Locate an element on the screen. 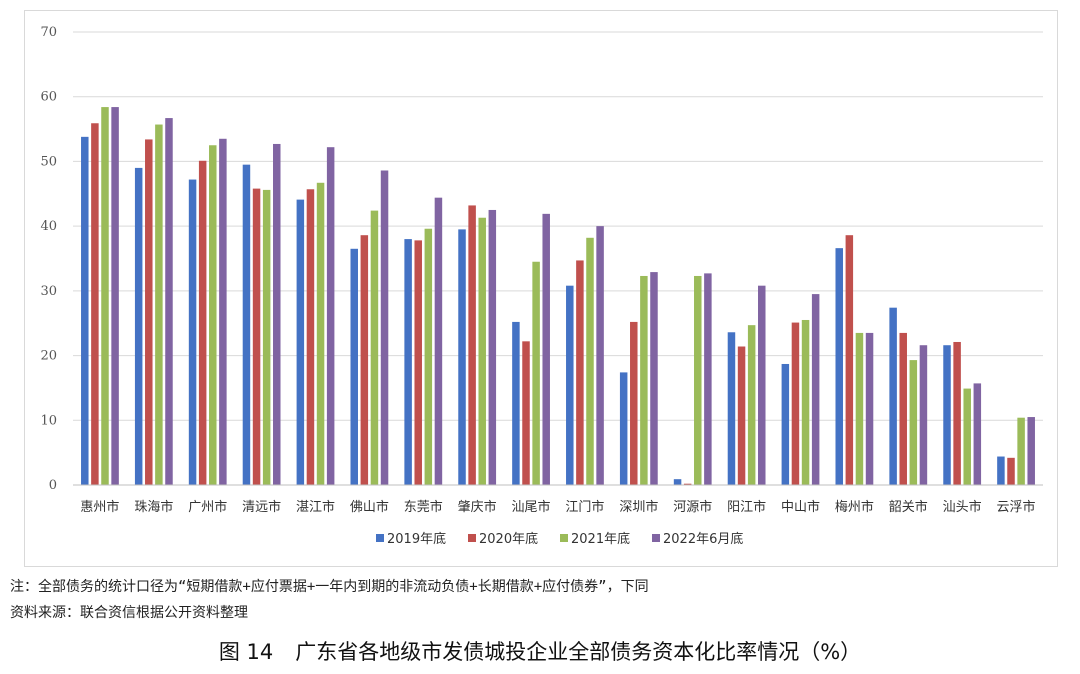 Image resolution: width=1080 pixels, height=674 pixels. y-tick-label: 20 is located at coordinates (48, 356).